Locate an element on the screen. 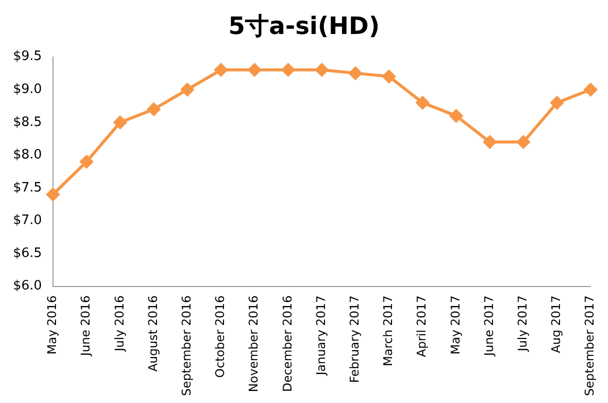 Image resolution: width=608 pixels, height=403 pixels. x-tick-label: October 2016 is located at coordinates (220, 336).